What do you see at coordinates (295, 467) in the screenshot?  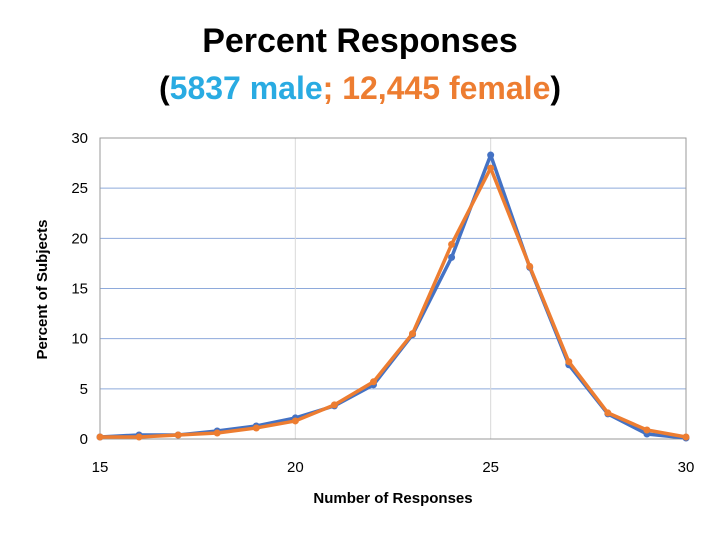 I see `x-tick-label: 20` at bounding box center [295, 467].